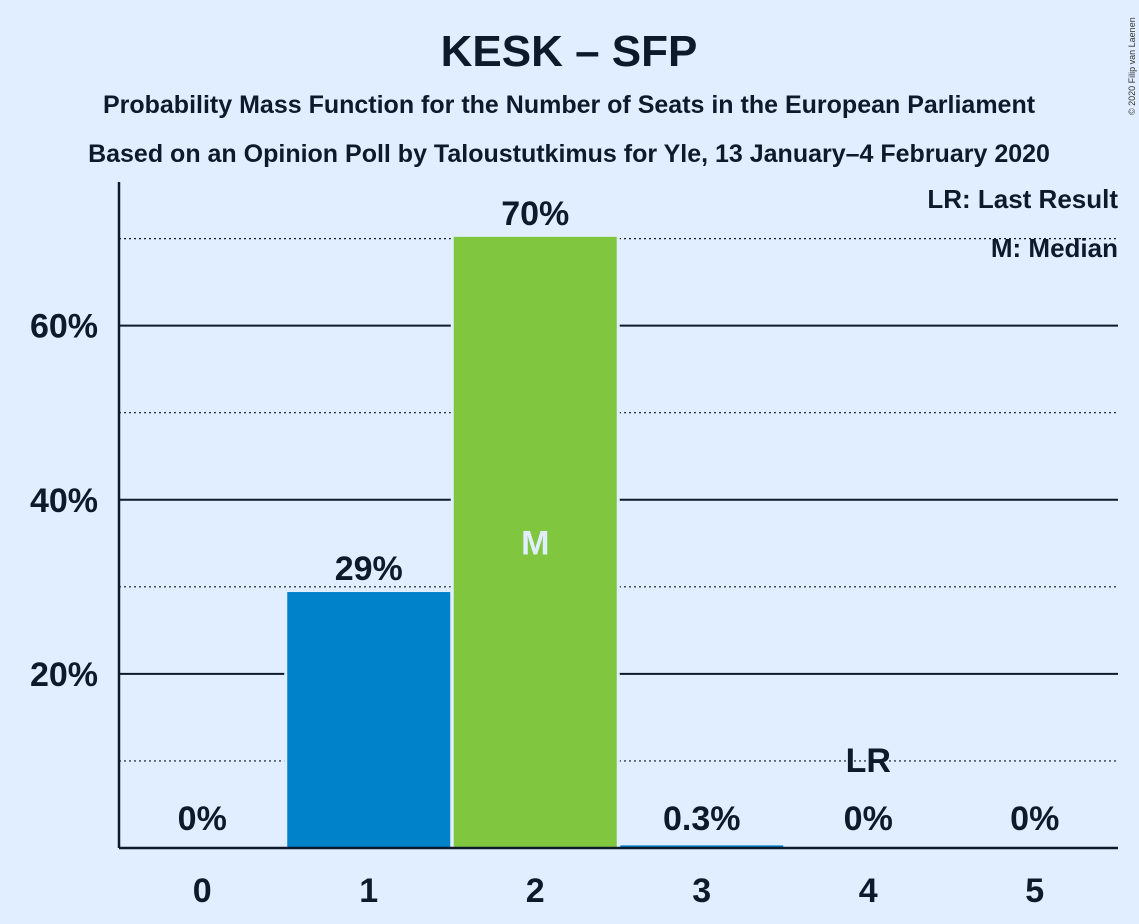 The image size is (1139, 924). I want to click on x-tick-label-1: 1, so click(368, 891).